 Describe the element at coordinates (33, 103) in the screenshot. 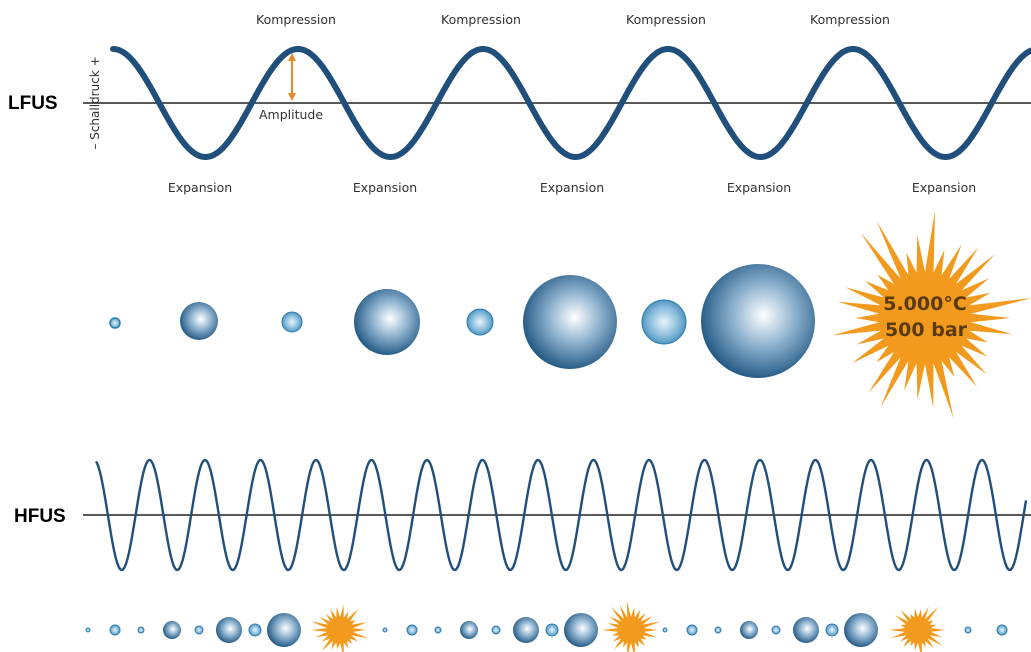

I see `lfus-label: LFUS` at that location.